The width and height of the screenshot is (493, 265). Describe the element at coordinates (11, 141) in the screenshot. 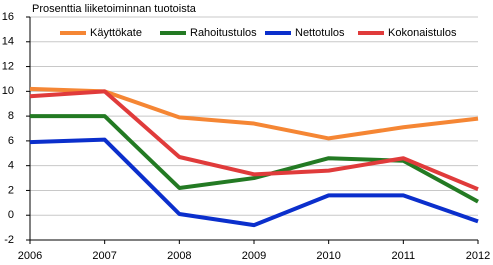

I see `y-tick-label: 6` at that location.